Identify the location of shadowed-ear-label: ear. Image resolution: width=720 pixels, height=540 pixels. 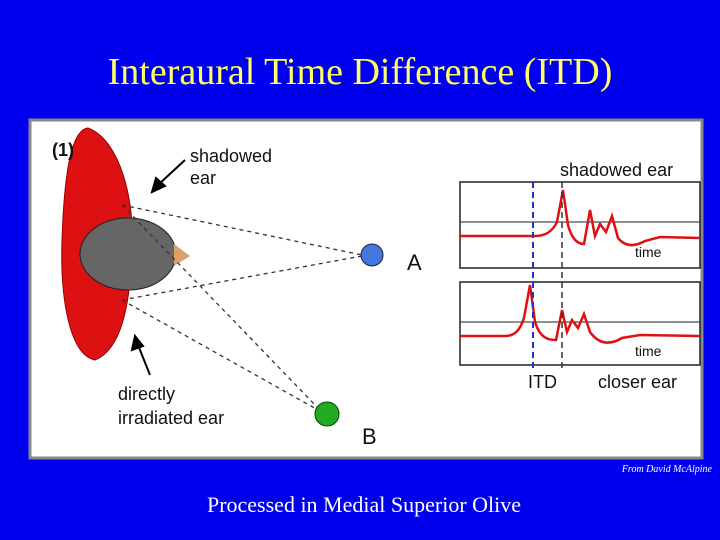
(203, 178).